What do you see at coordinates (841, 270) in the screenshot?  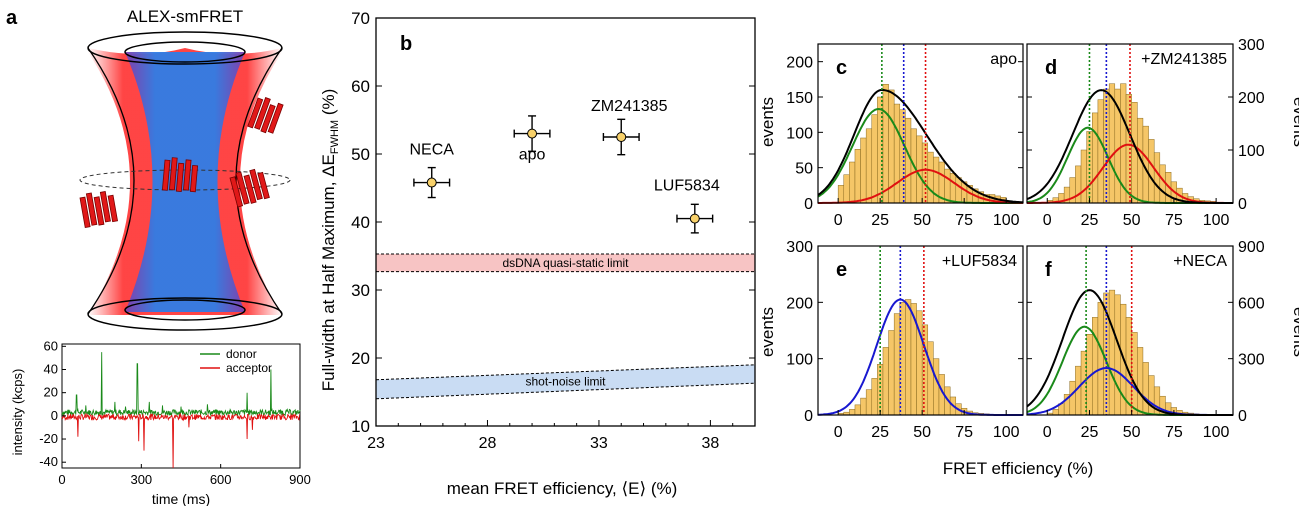 I see `panel-letter: e` at bounding box center [841, 270].